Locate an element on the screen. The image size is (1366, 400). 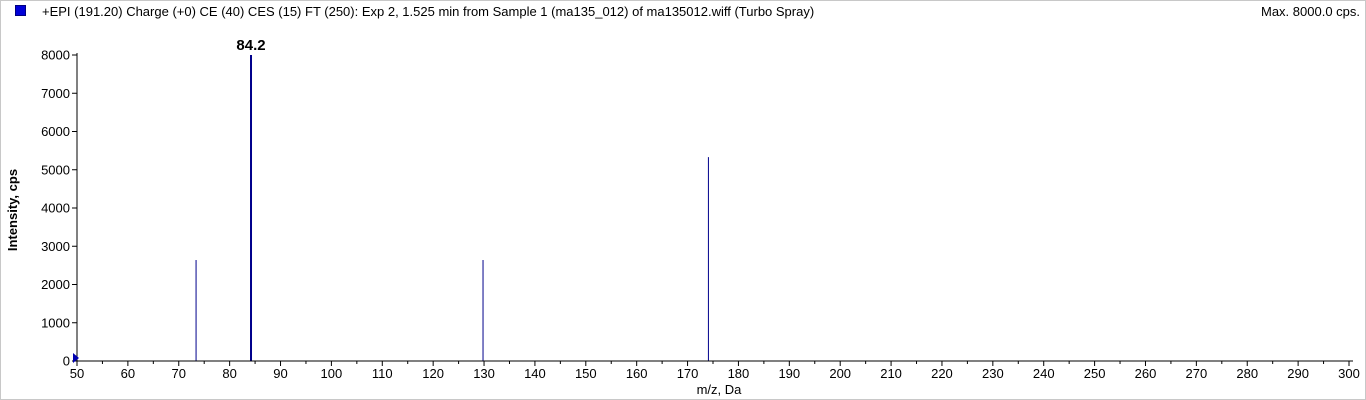
x-tick-label: 270 is located at coordinates (1197, 373).